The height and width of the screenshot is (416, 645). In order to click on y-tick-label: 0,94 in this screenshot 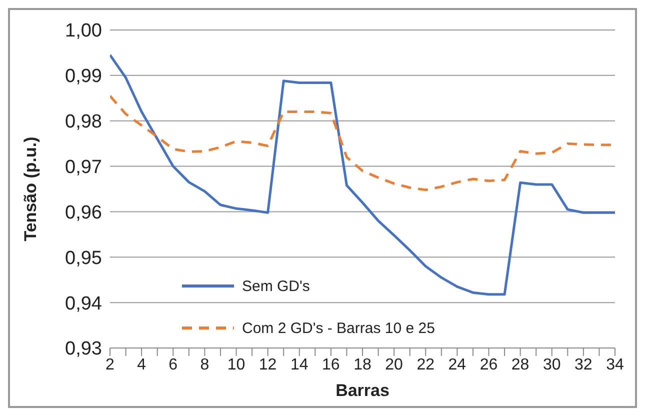, I will do `click(83, 303)`.